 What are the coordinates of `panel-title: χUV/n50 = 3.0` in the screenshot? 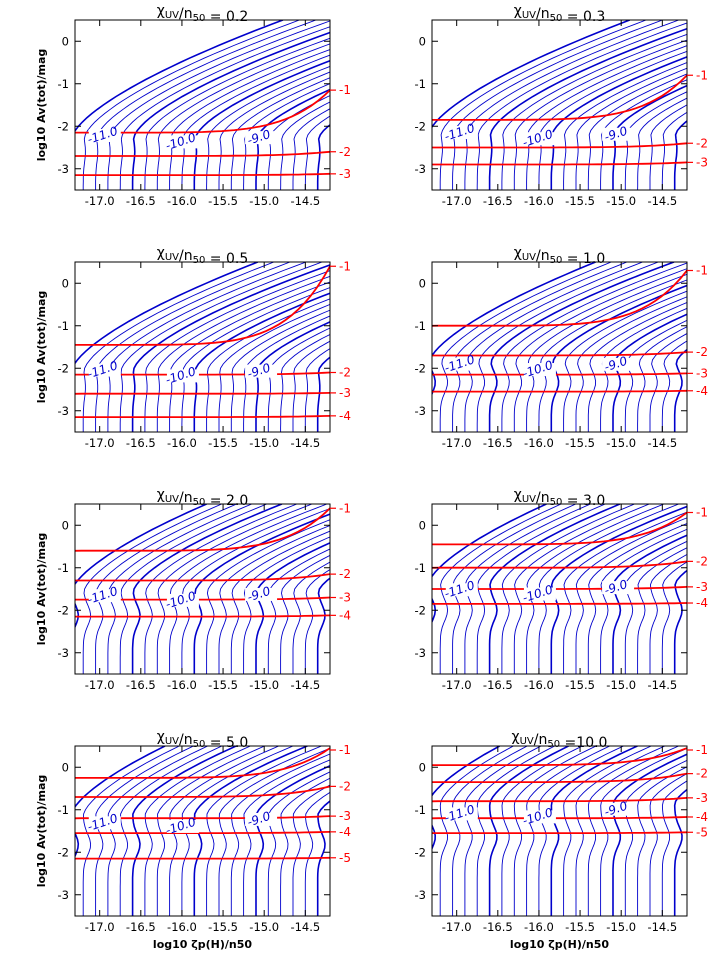 It's located at (560, 498).